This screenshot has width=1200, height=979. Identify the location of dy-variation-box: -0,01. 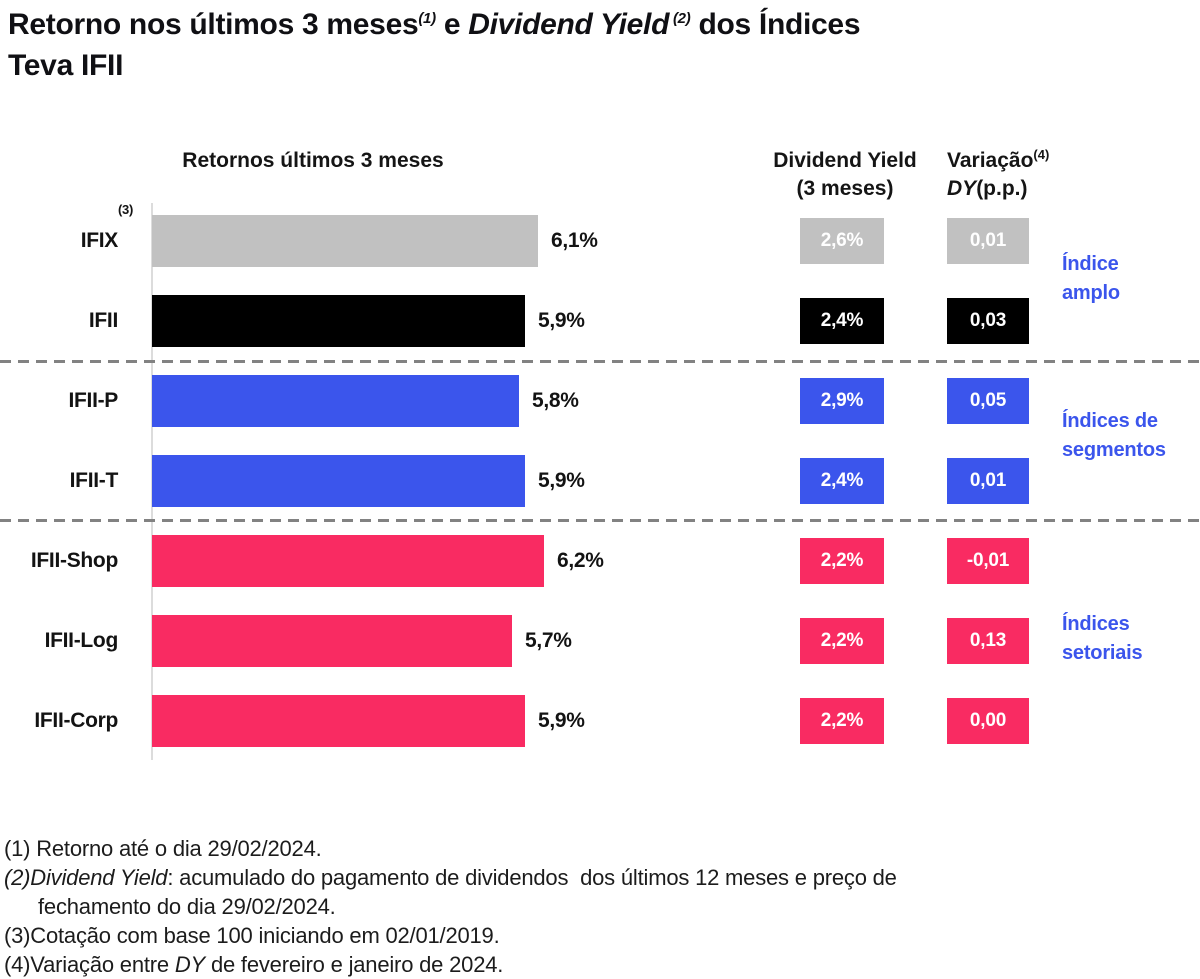
(988, 561).